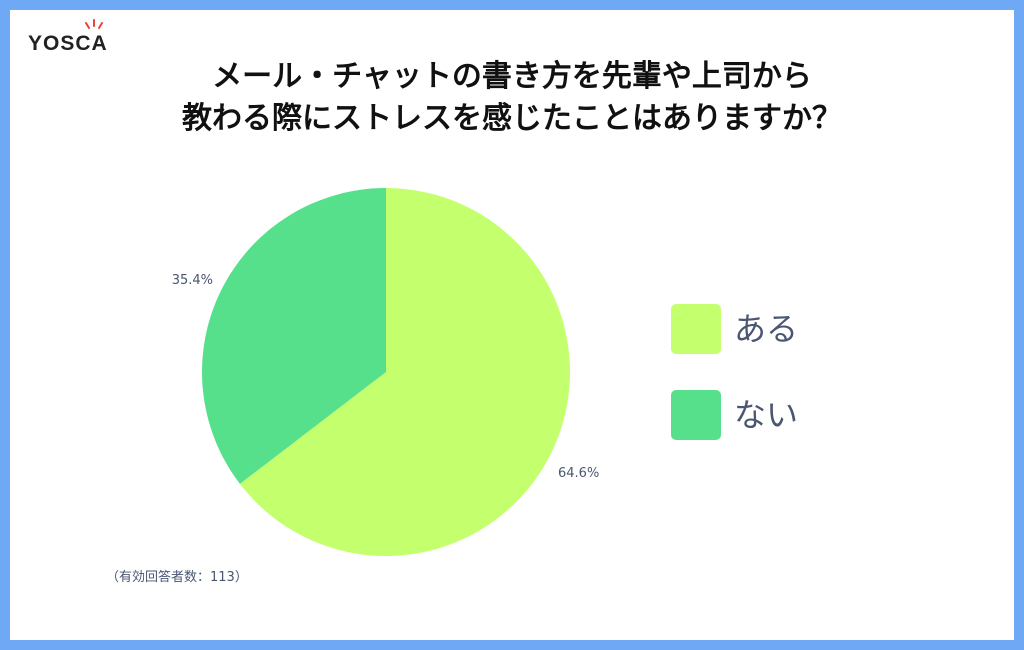 The width and height of the screenshot is (1024, 650). I want to click on chart-title-line-2: 教わる際にストレスを感じたことはありますか？, so click(512, 118).